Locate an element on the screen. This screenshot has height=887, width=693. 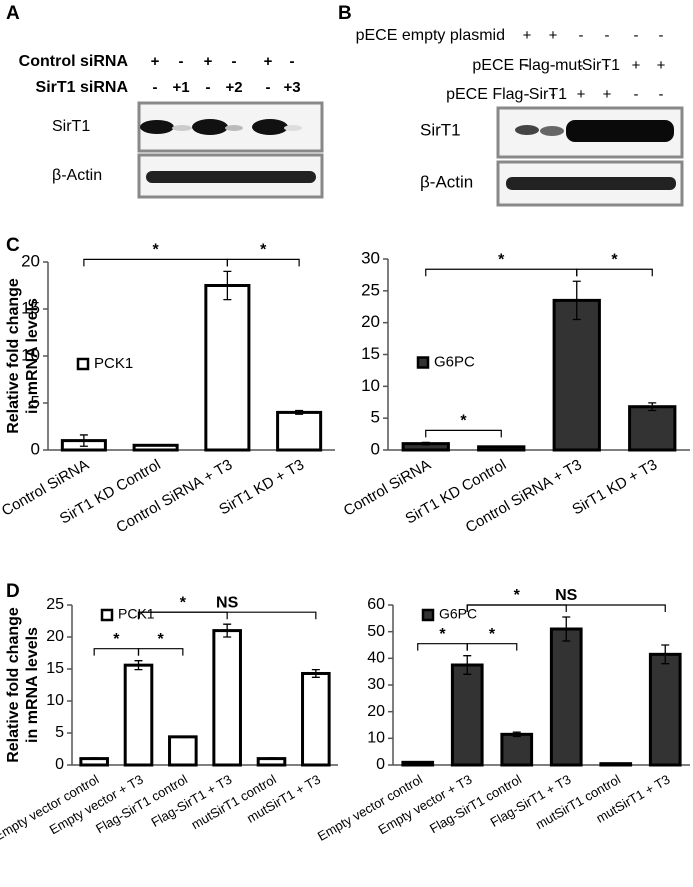
condition-mark: +1 is located at coordinates (180, 87).